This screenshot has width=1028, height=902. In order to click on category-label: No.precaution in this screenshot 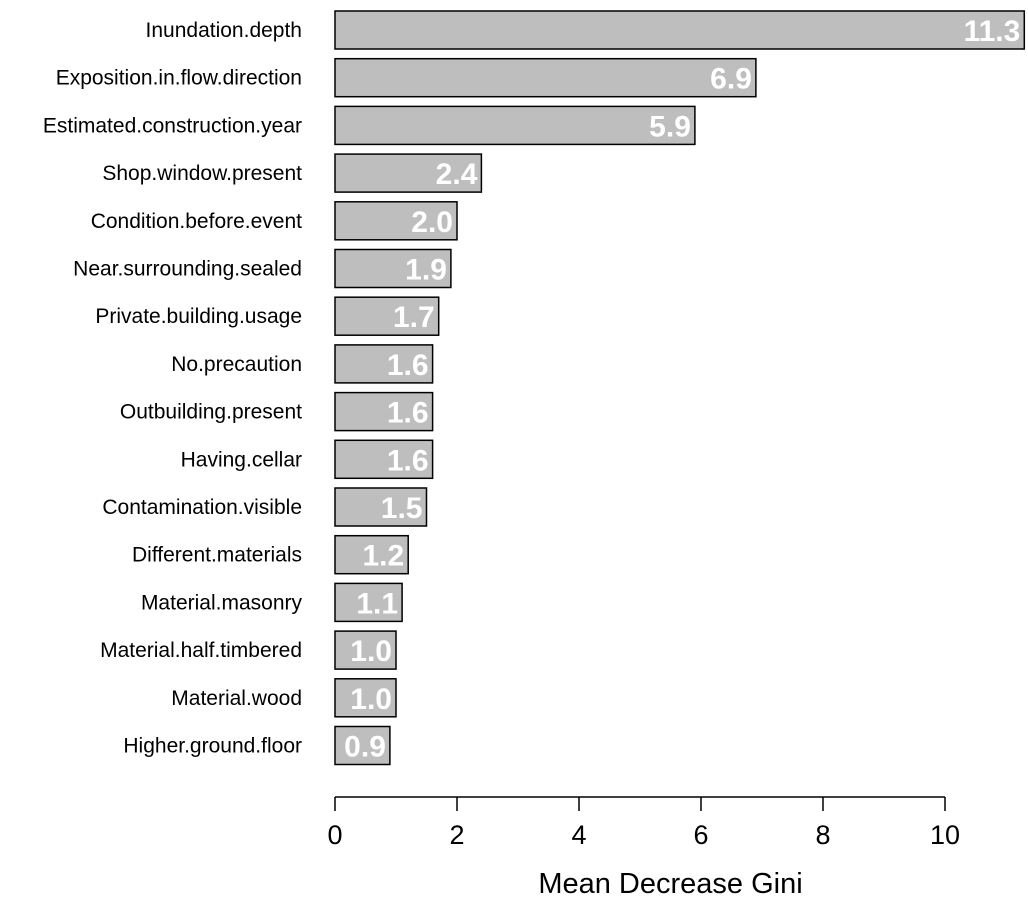, I will do `click(236, 364)`.